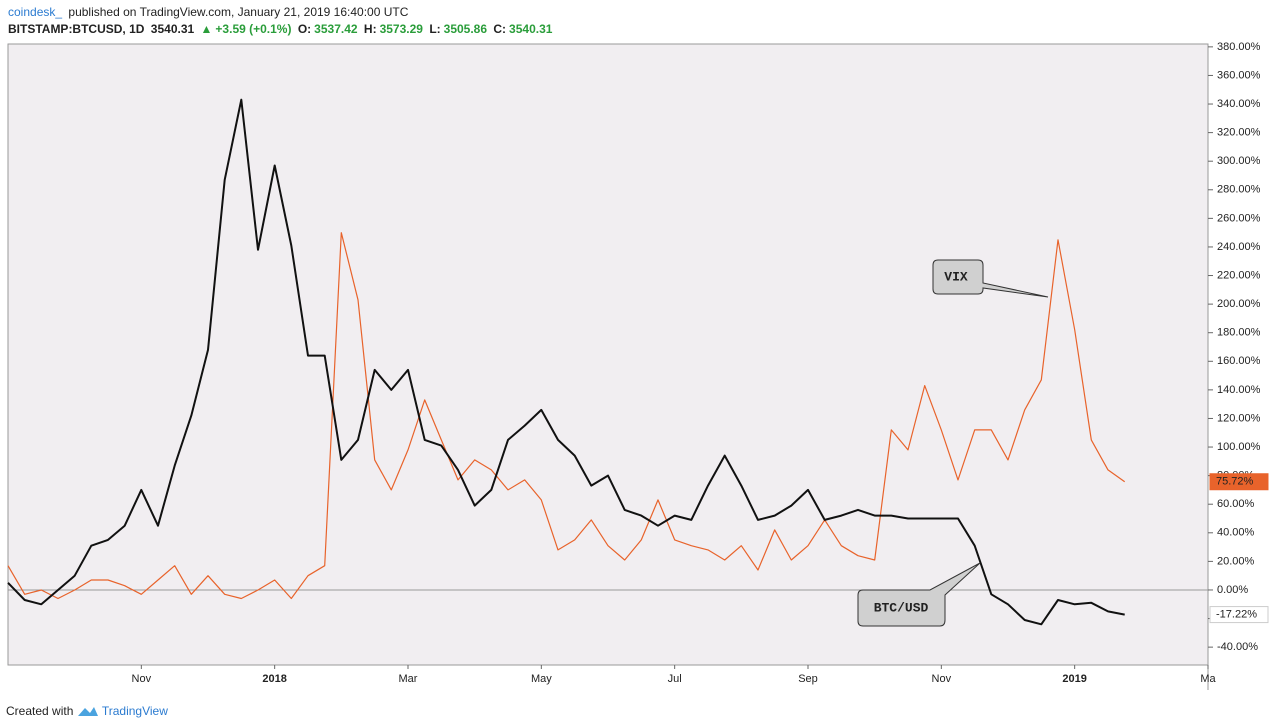 The image size is (1278, 728). I want to click on y-tick-label: 0.00%, so click(1232, 590).